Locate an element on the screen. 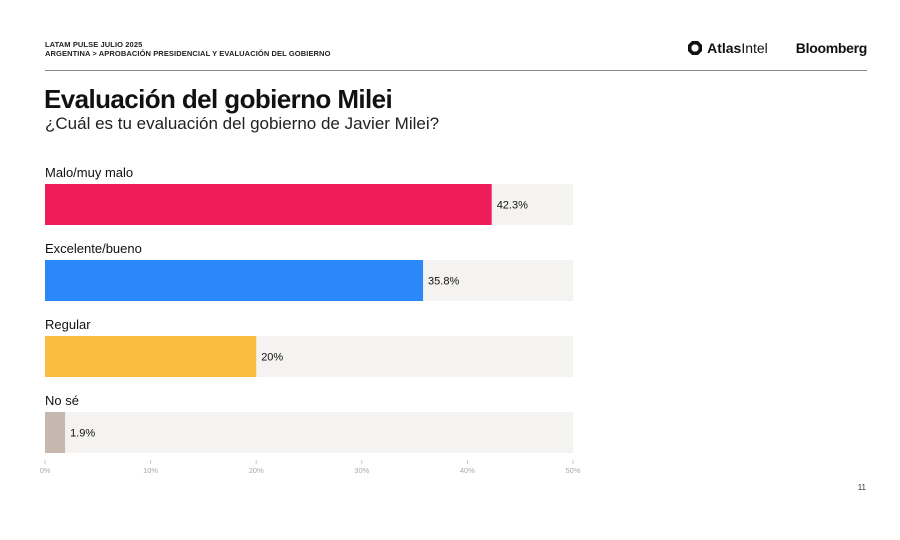 The width and height of the screenshot is (900, 540). bar-track is located at coordinates (309, 432).